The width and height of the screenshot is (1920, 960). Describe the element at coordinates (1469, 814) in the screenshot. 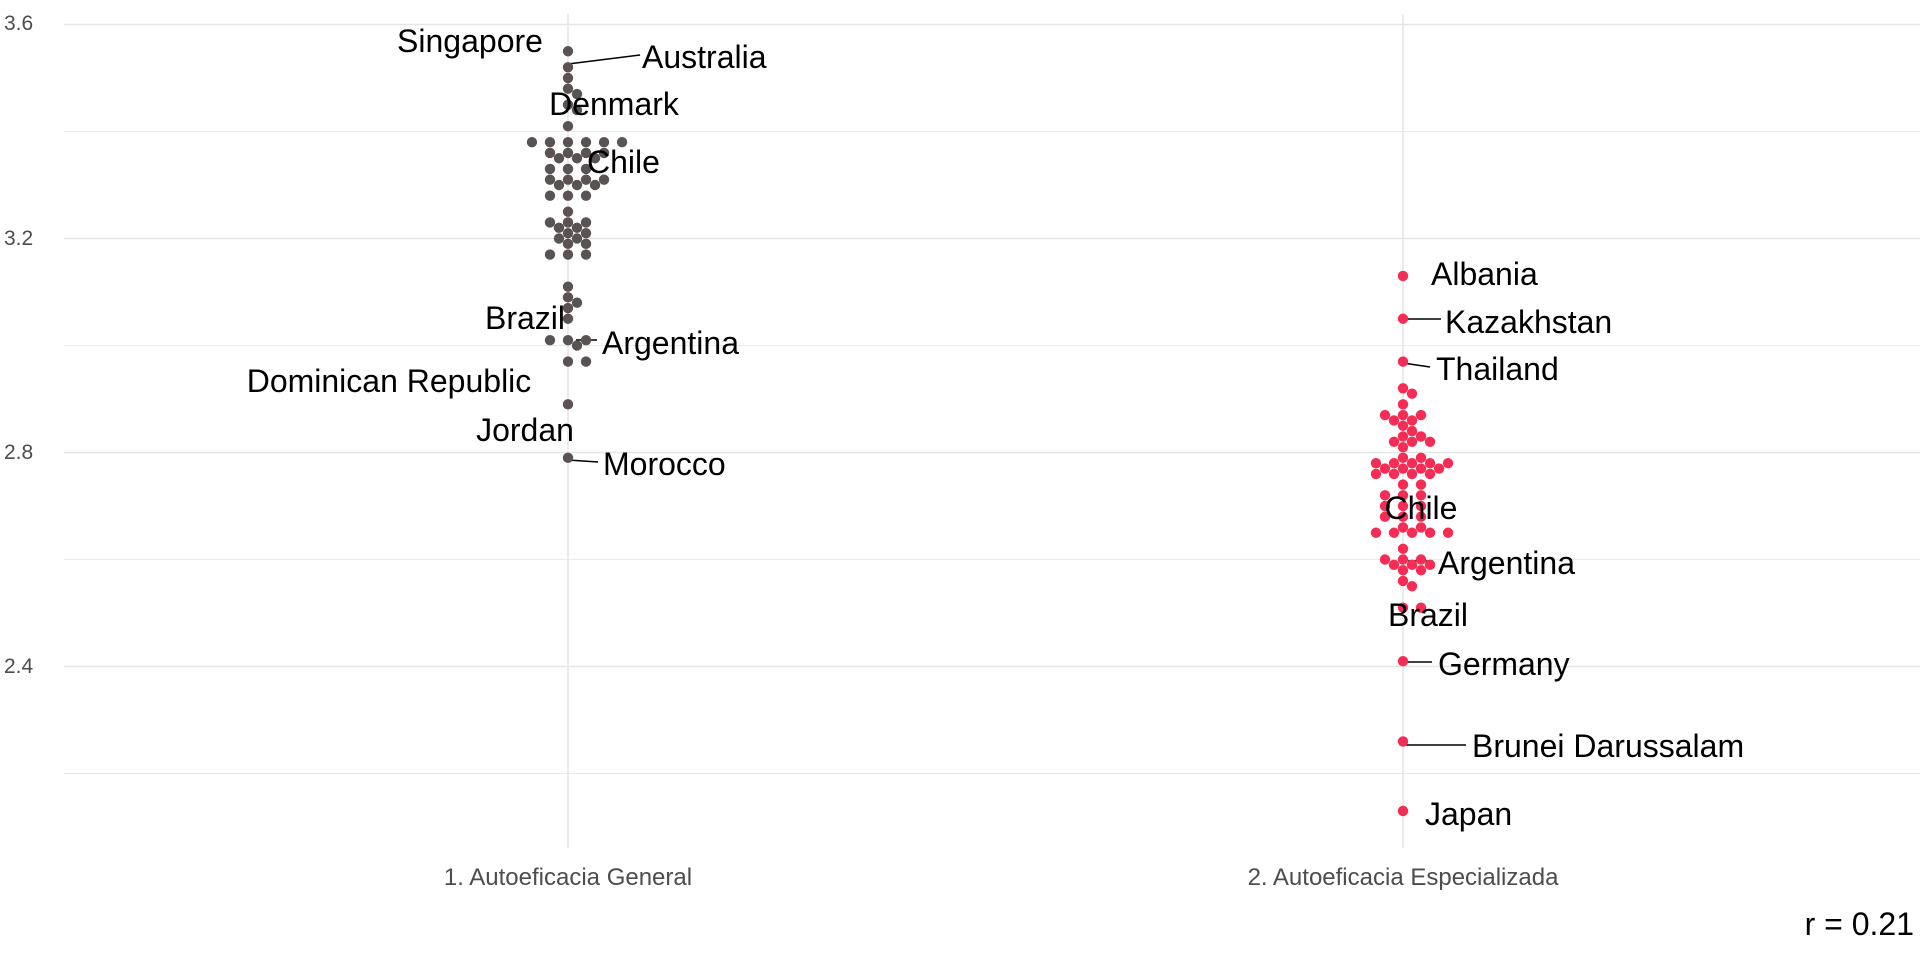

I see `point-label: Japan` at that location.